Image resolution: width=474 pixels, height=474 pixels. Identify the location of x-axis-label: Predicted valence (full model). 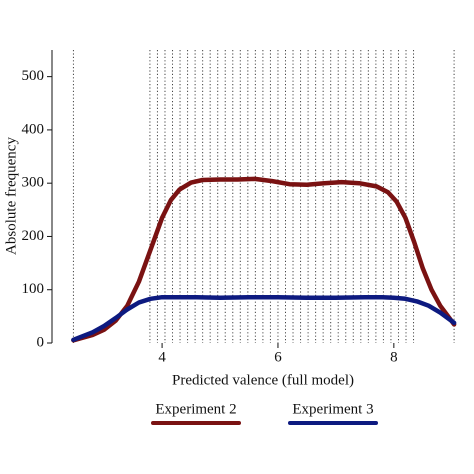
(263, 380).